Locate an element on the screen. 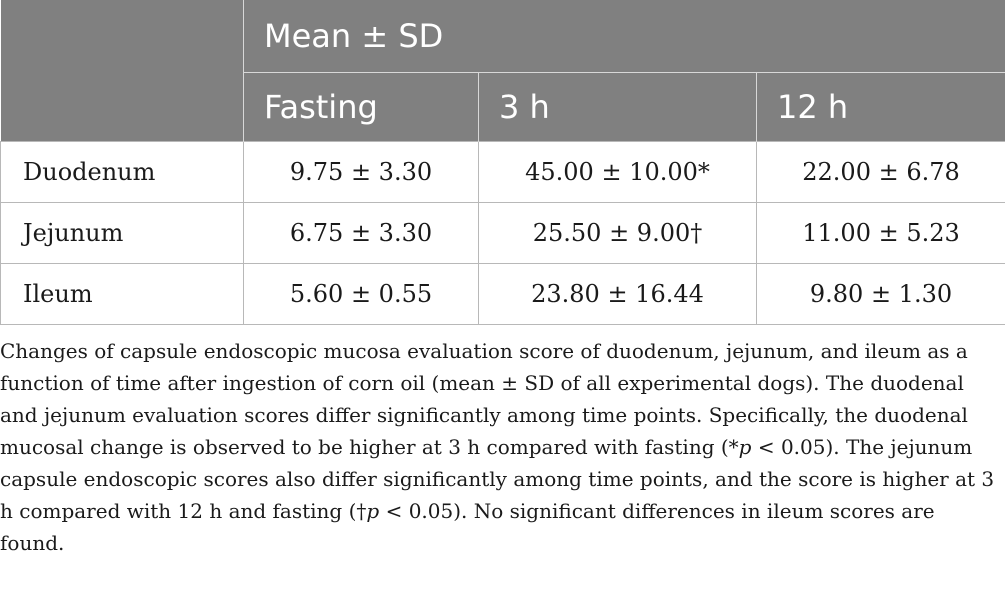  header-12h: 12 h is located at coordinates (880, 106).